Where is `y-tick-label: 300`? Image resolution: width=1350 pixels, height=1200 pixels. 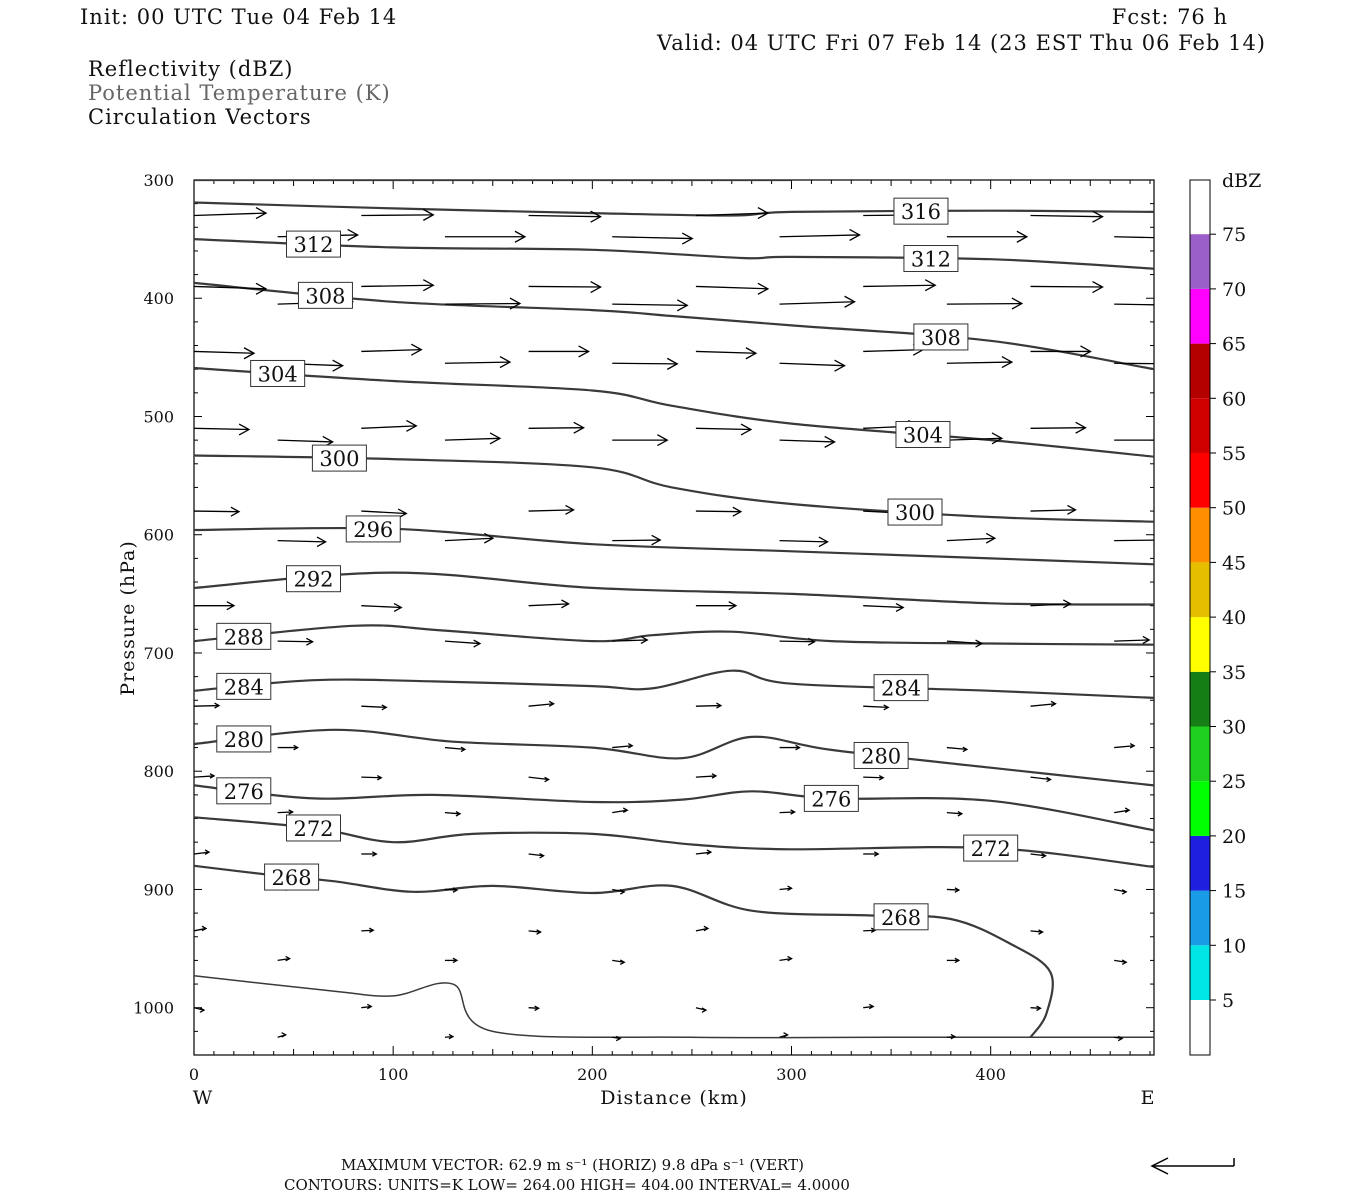
y-tick-label: 300 is located at coordinates (158, 180).